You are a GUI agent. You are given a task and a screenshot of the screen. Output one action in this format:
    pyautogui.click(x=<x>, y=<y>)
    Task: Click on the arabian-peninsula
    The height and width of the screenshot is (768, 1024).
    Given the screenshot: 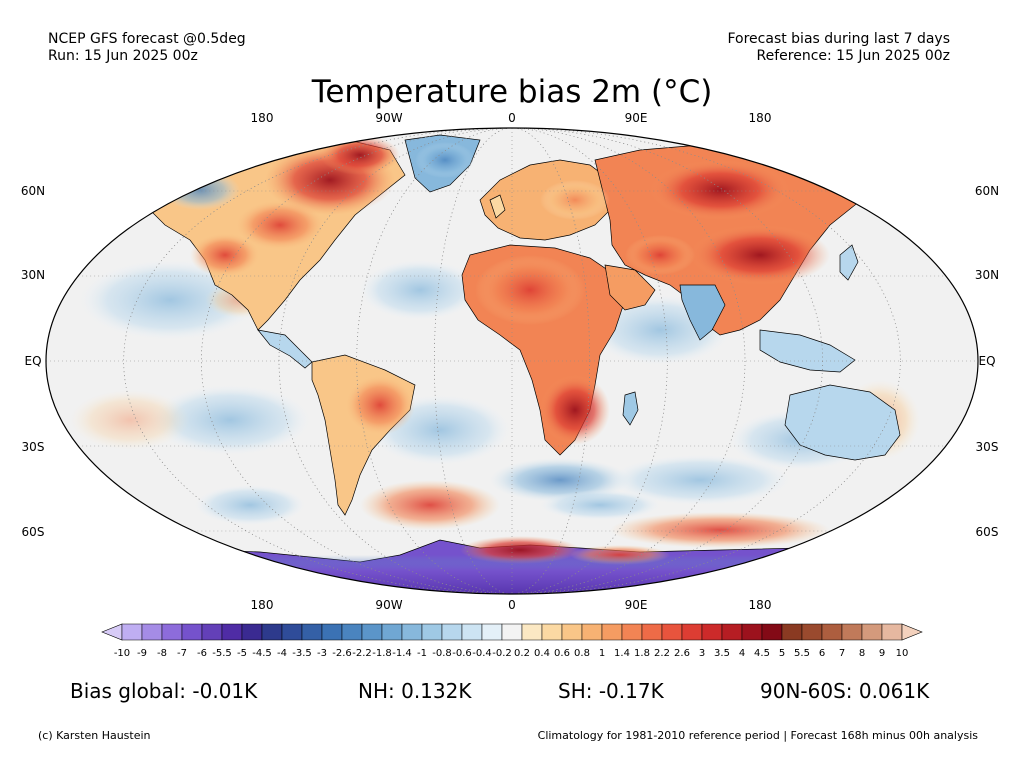 What is the action you would take?
    pyautogui.click(x=630, y=287)
    